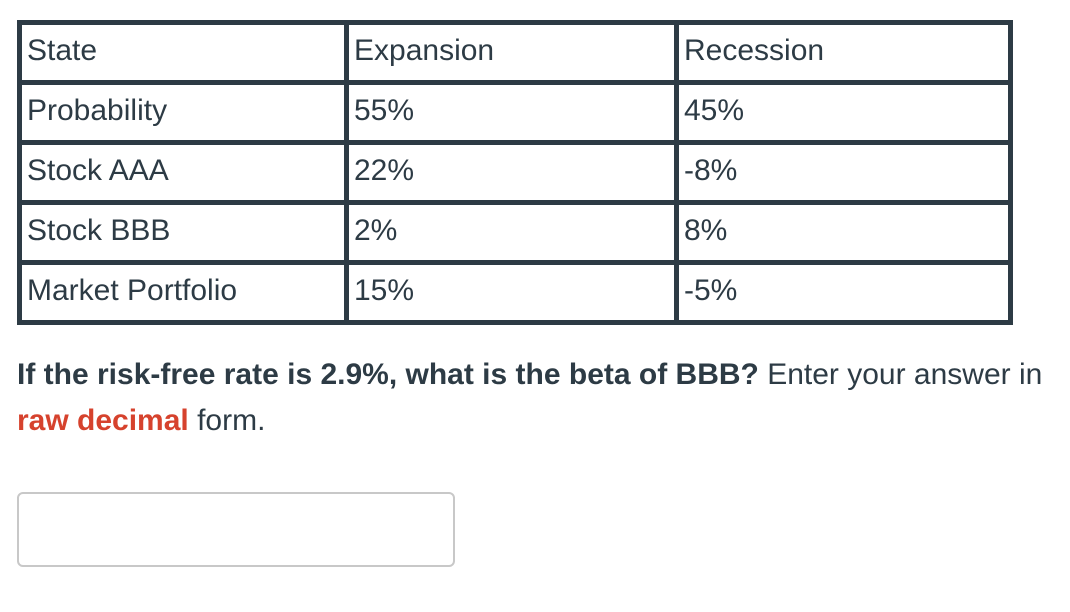 This screenshot has height=612, width=1070. What do you see at coordinates (511, 232) in the screenshot?
I see `expansion-cell: 2%` at bounding box center [511, 232].